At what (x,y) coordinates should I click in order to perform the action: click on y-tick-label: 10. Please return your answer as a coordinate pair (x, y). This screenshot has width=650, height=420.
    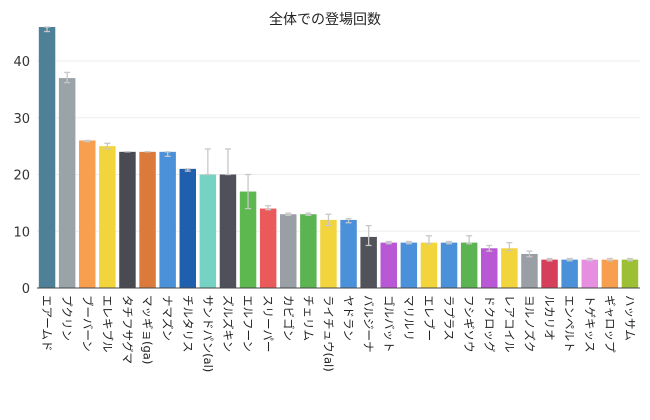
    Looking at the image, I should click on (21, 232).